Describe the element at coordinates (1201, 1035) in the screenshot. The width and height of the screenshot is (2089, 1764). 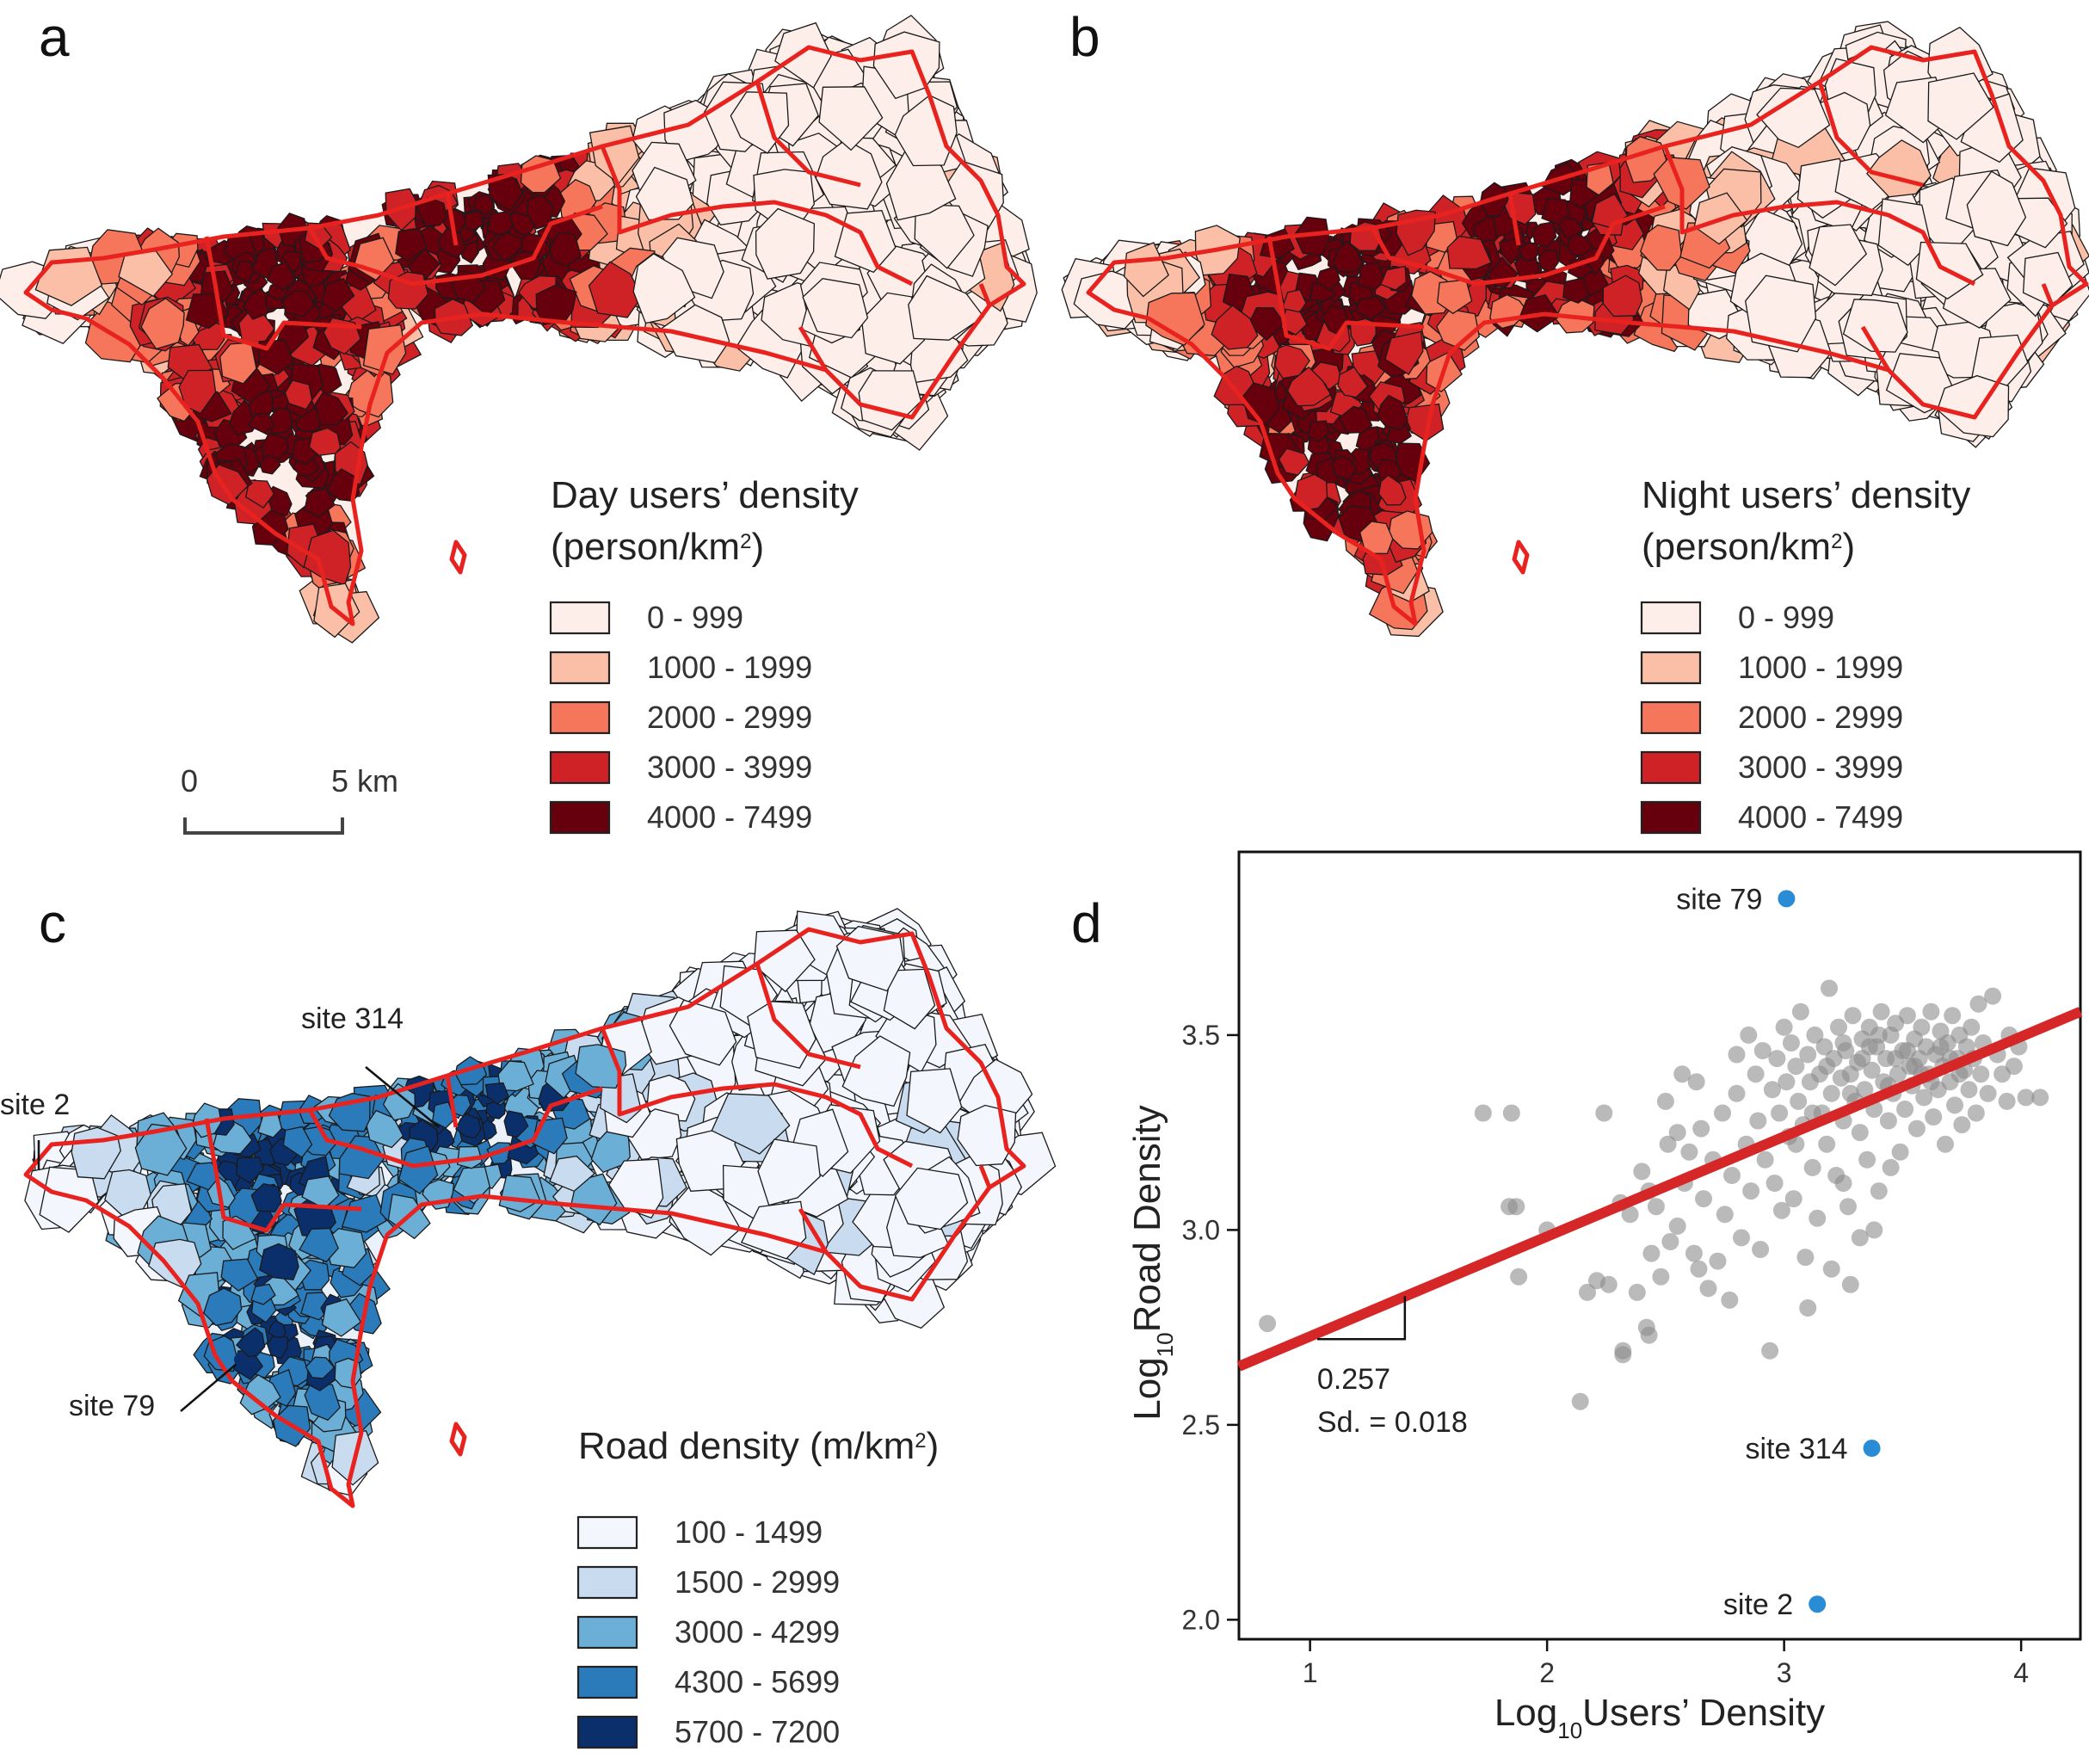
I see `y-tick-label: 3.5` at that location.